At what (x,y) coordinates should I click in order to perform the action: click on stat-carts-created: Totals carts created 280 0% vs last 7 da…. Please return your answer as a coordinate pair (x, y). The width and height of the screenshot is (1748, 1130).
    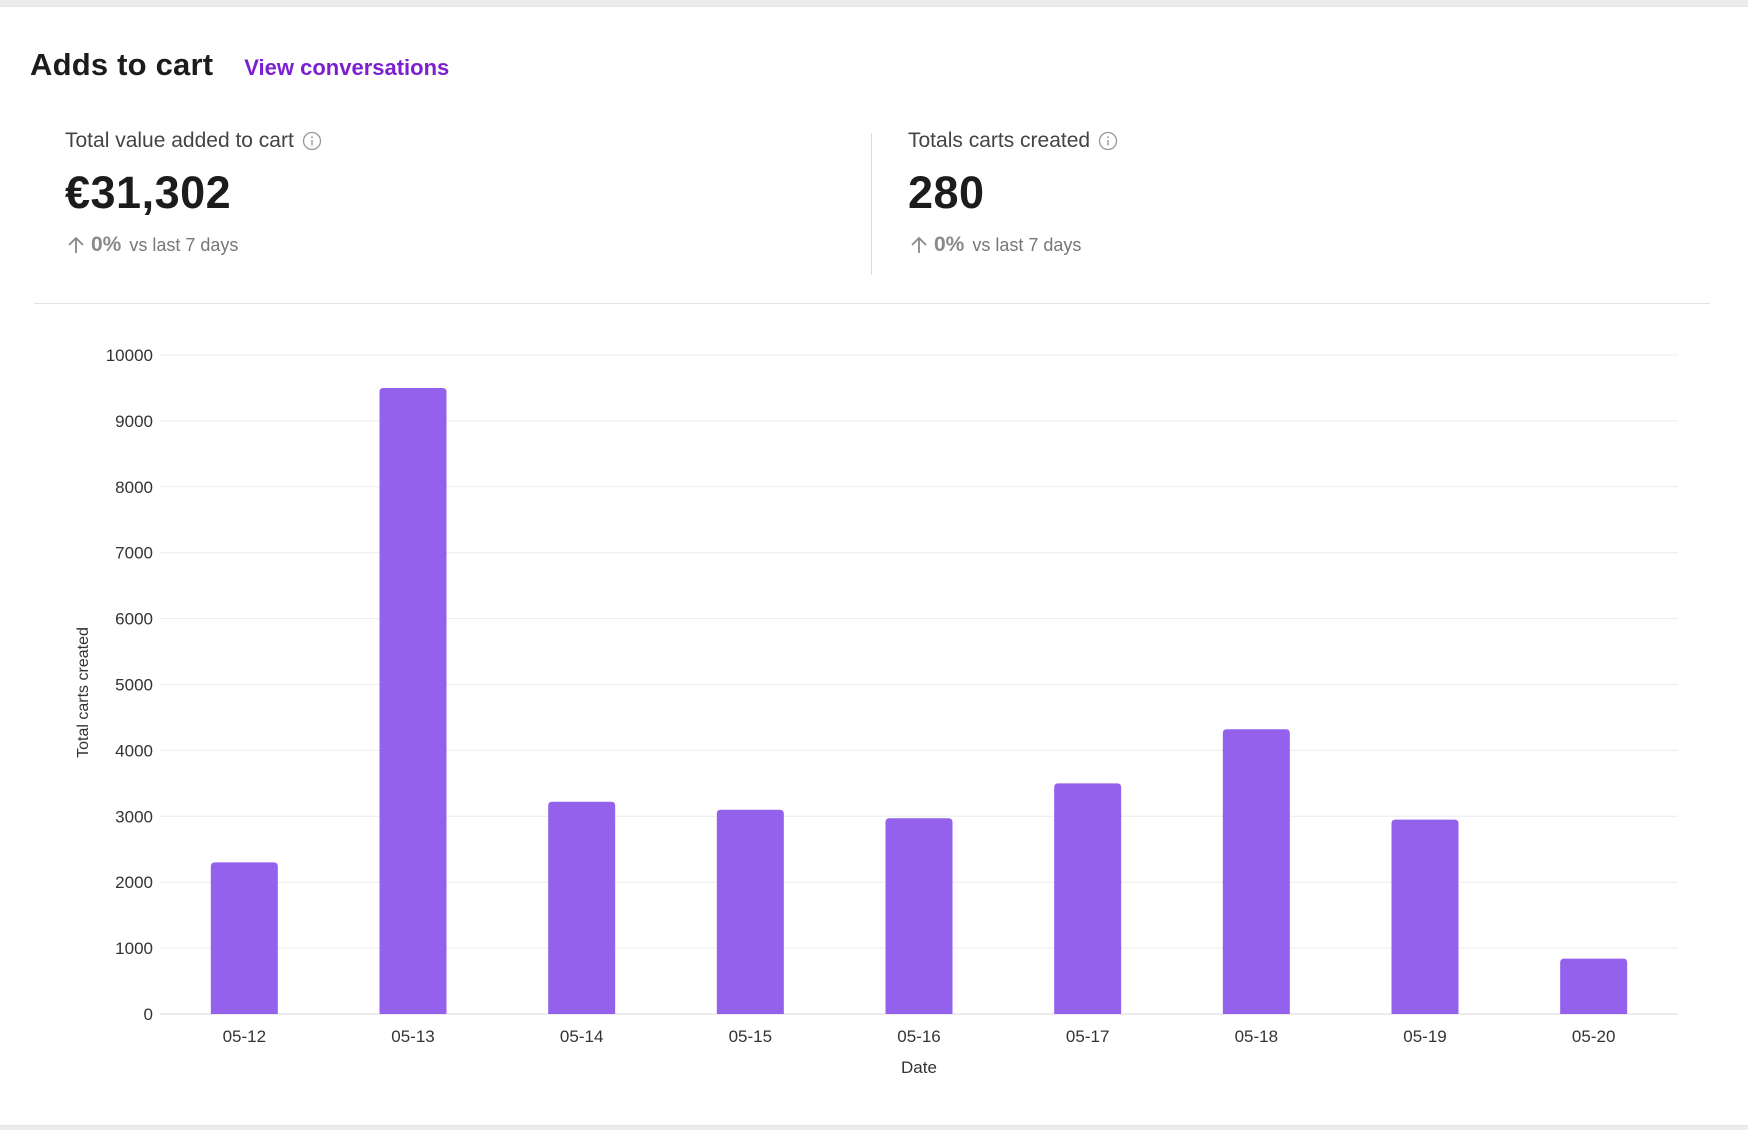
    Looking at the image, I should click on (1013, 193).